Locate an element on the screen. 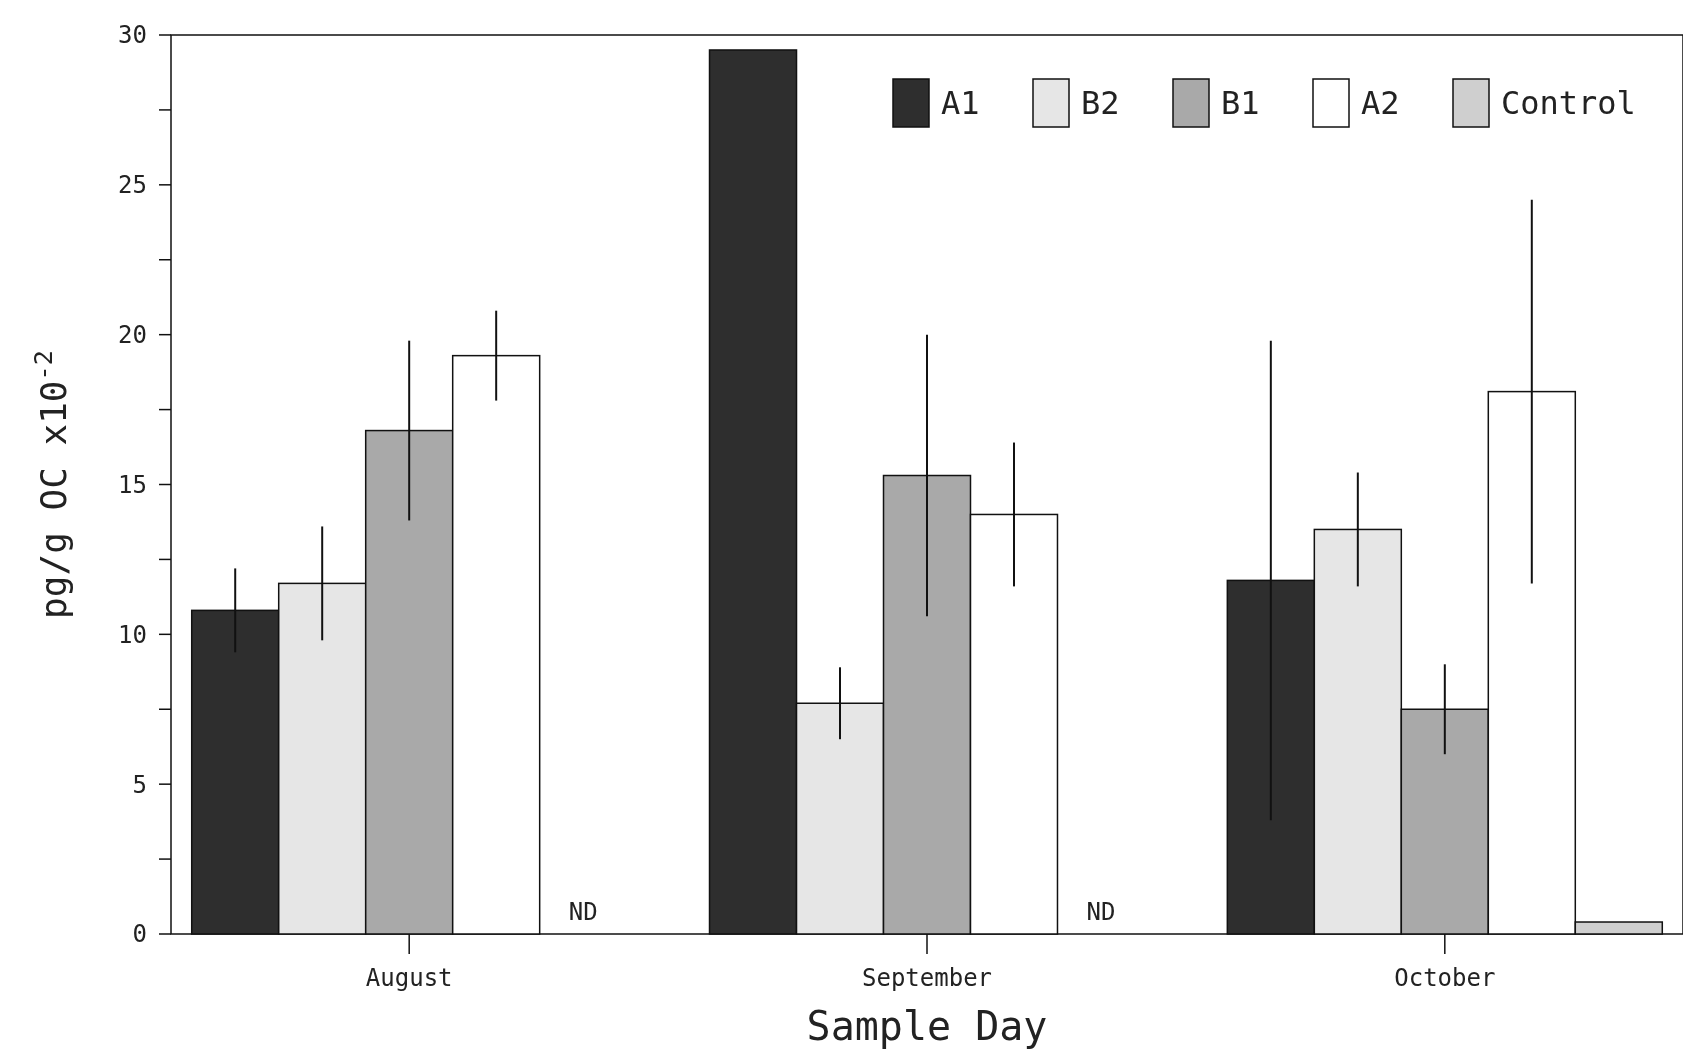  legend-label: Control is located at coordinates (1568, 103).